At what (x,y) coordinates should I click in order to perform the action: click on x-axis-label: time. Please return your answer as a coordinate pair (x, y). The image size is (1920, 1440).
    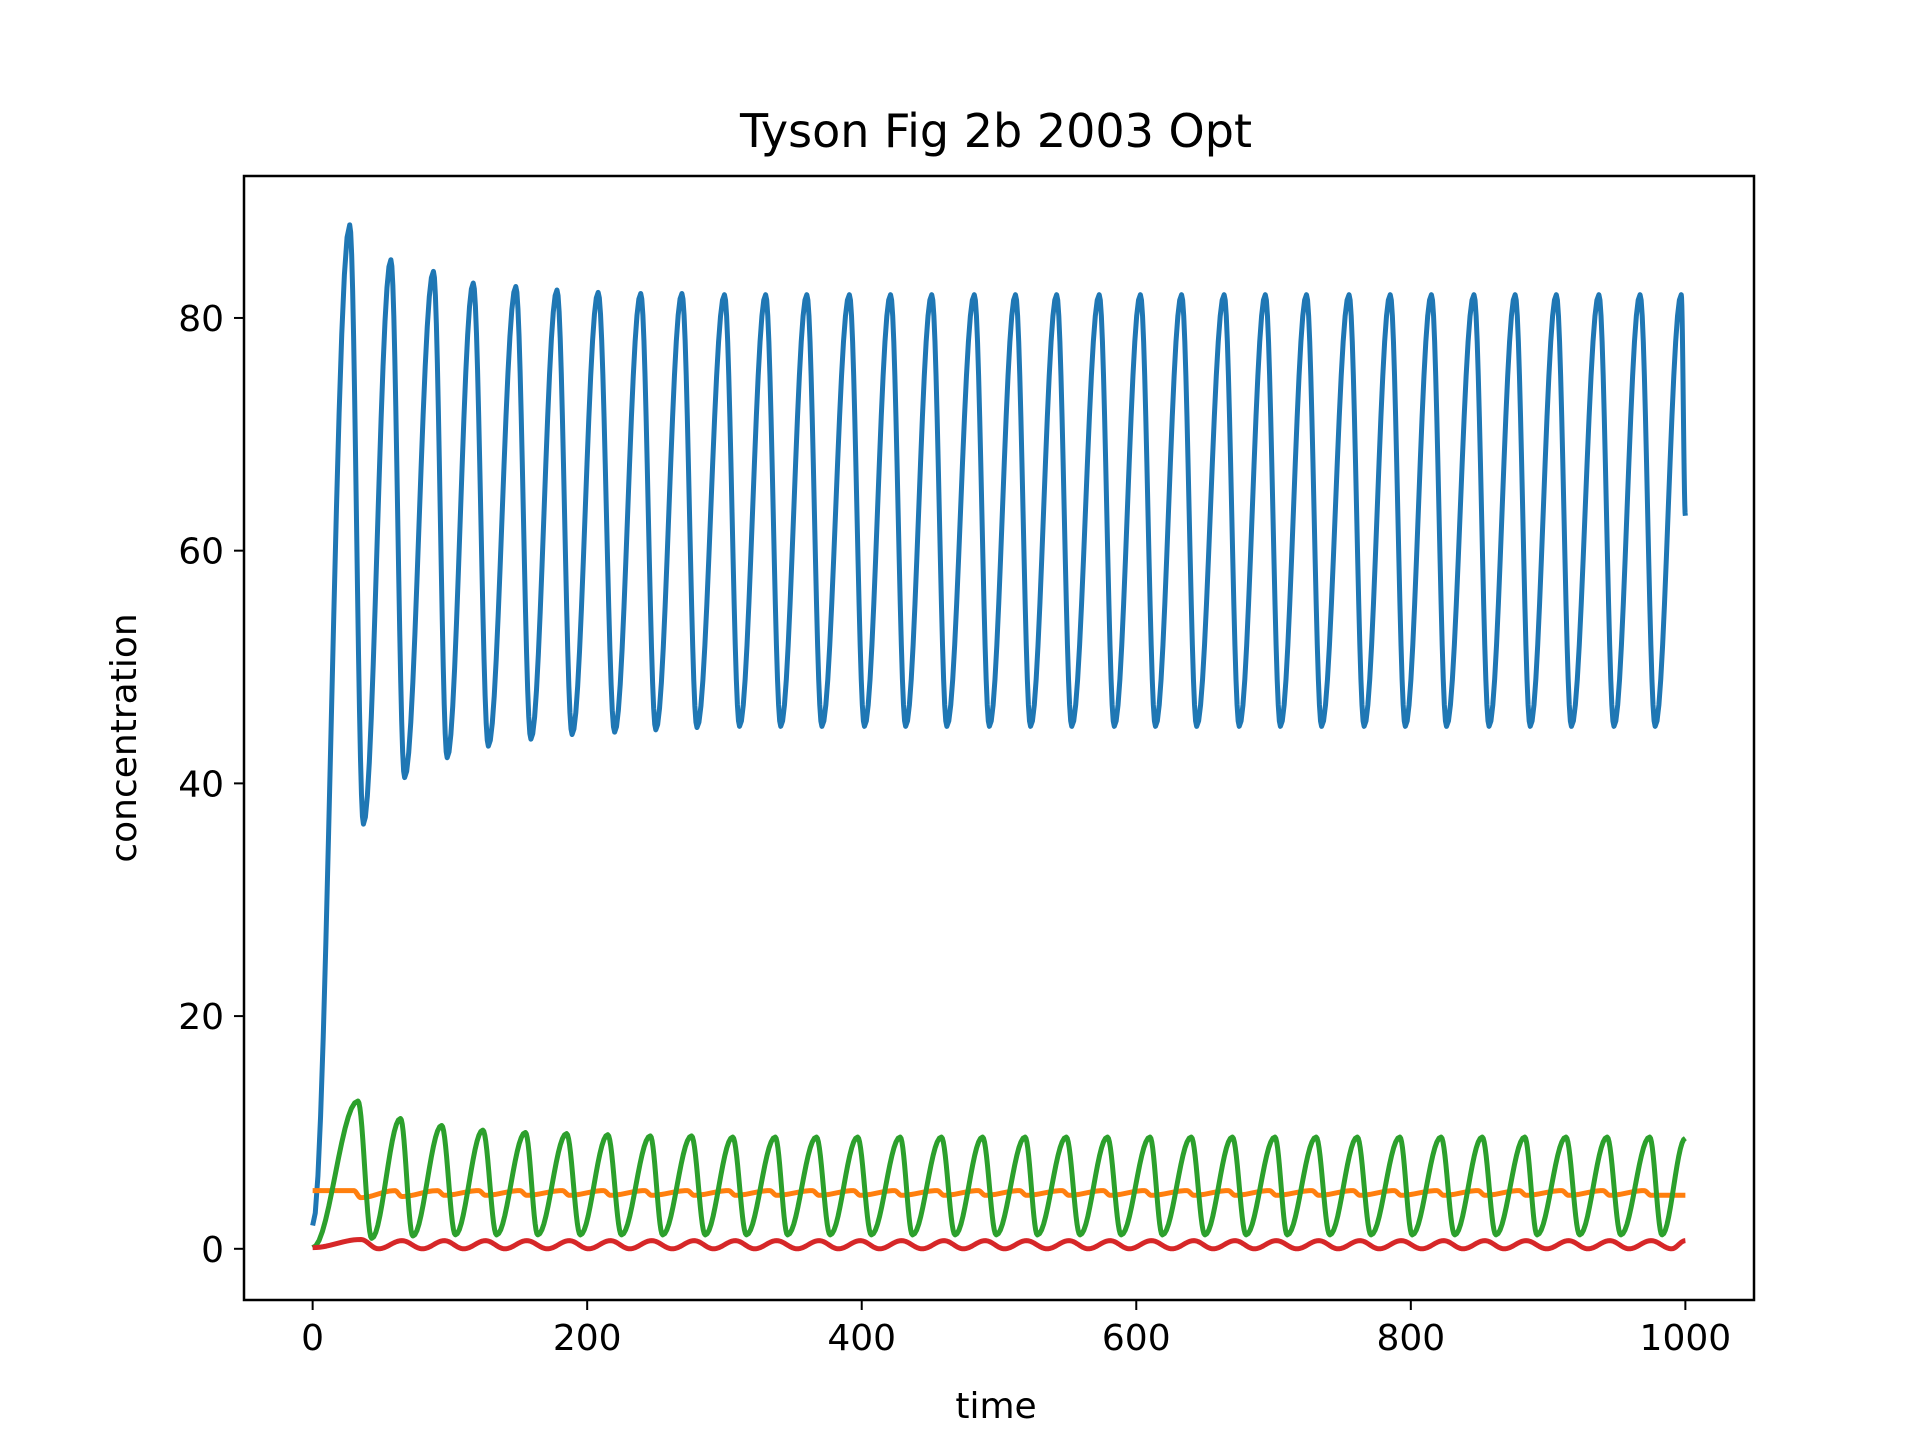
    Looking at the image, I should click on (995, 1406).